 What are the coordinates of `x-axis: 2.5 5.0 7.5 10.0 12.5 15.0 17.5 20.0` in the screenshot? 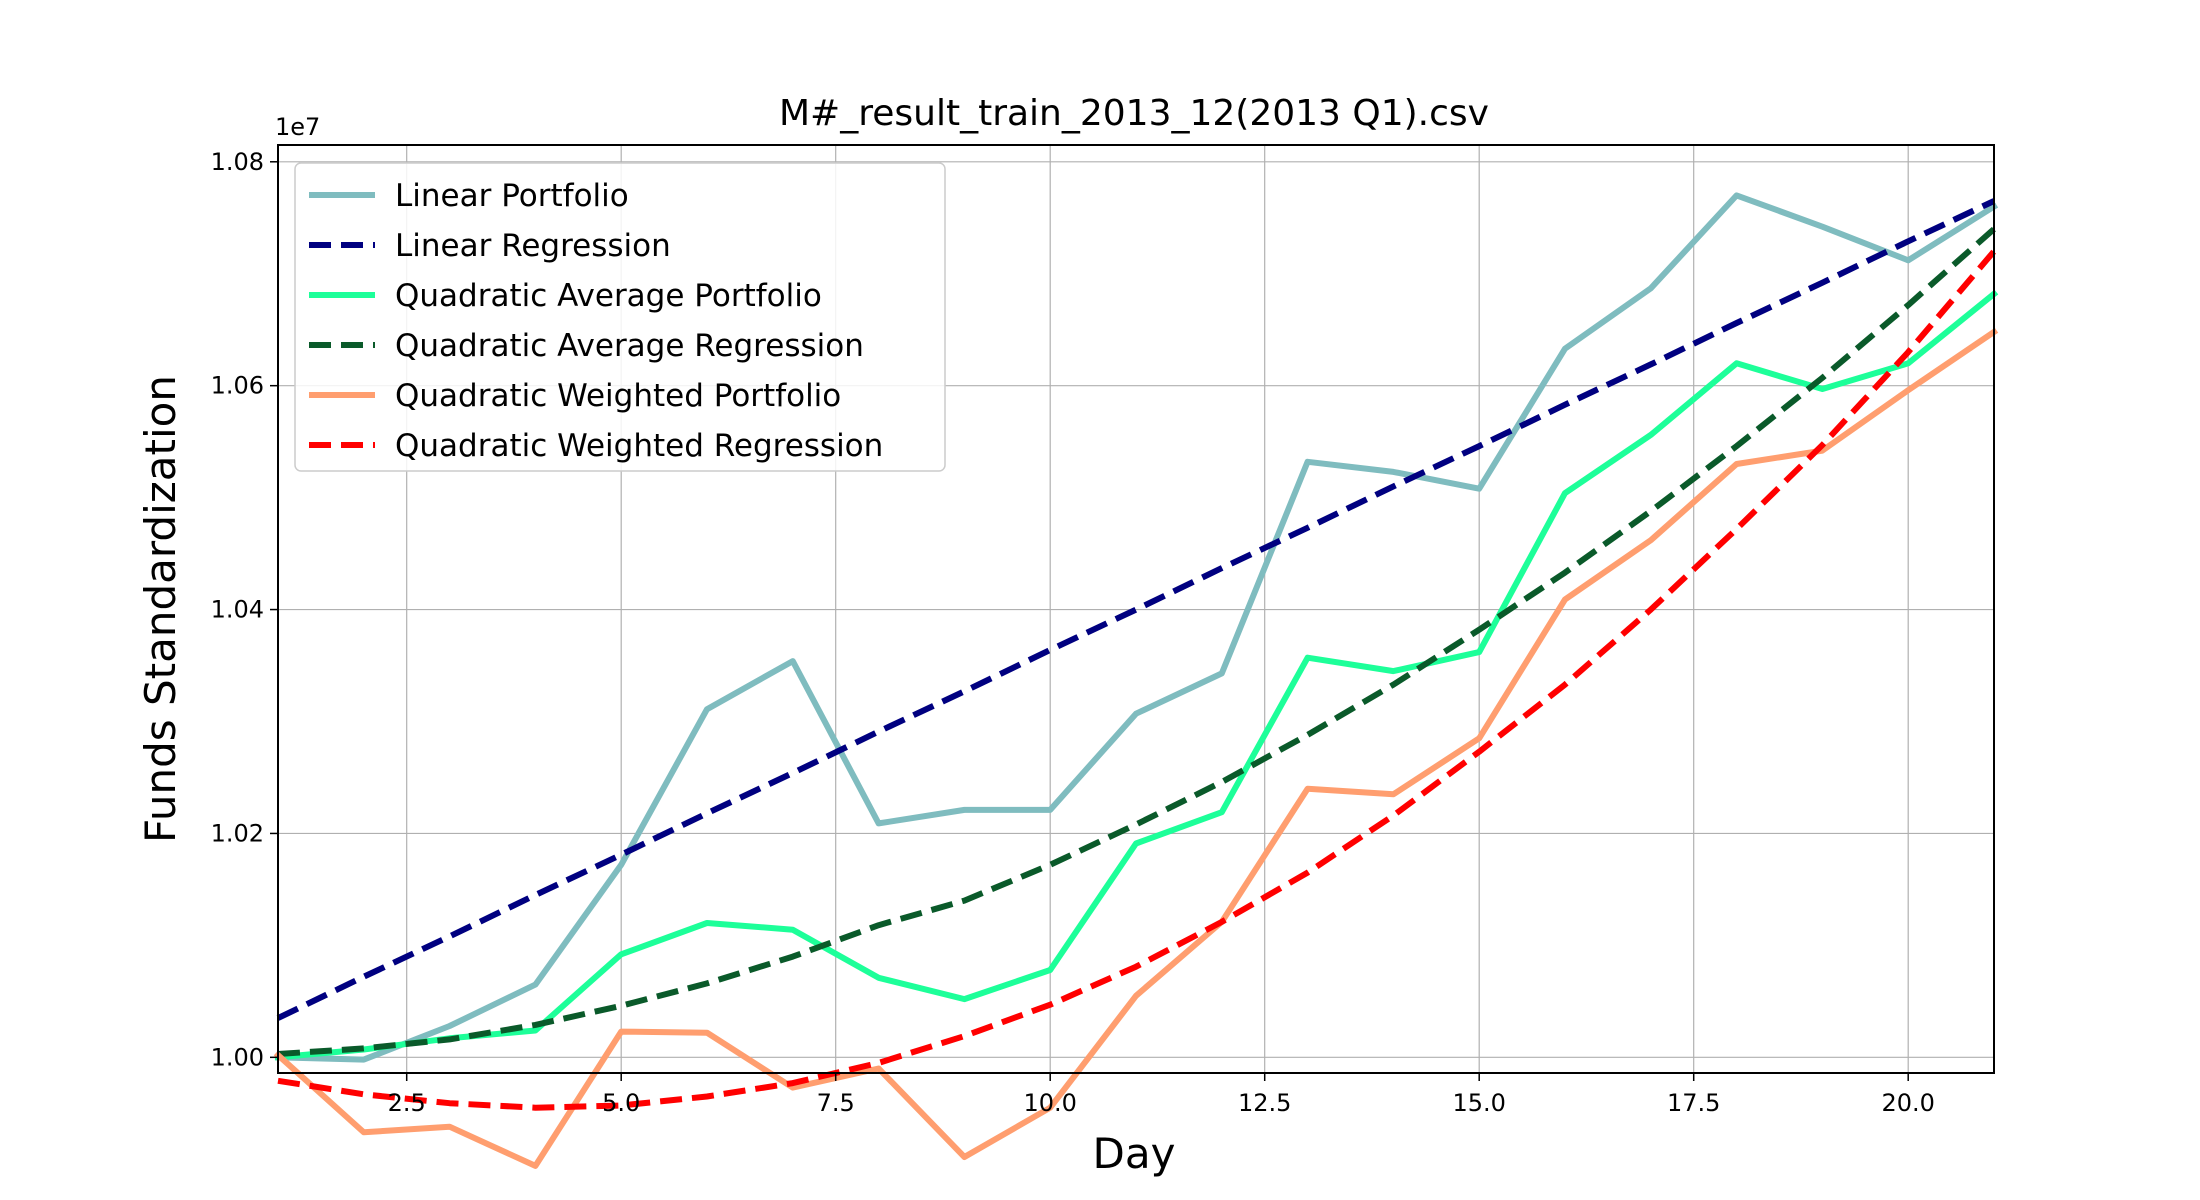 It's located at (1161, 1095).